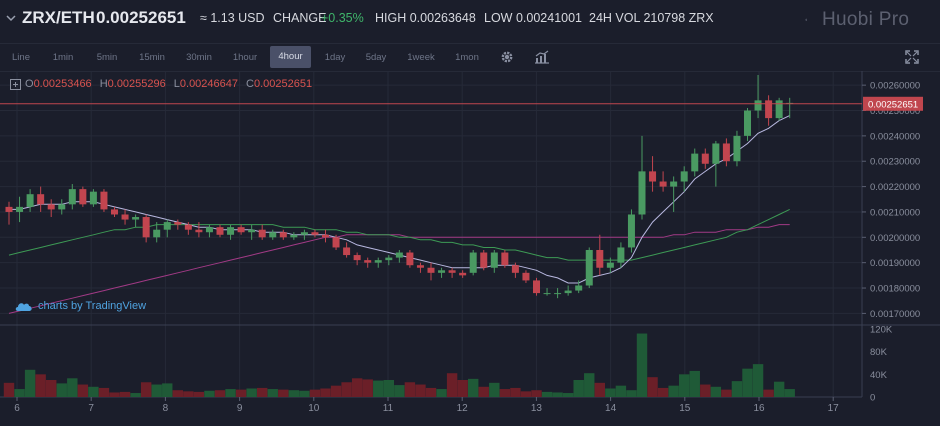  I want to click on tf-1week: 1week, so click(421, 57).